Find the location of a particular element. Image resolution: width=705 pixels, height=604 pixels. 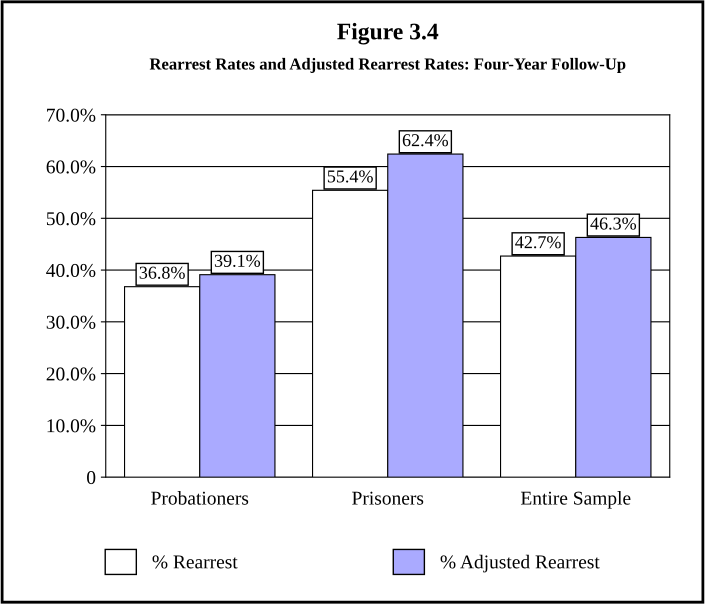

data-label: 36.8% is located at coordinates (162, 272).